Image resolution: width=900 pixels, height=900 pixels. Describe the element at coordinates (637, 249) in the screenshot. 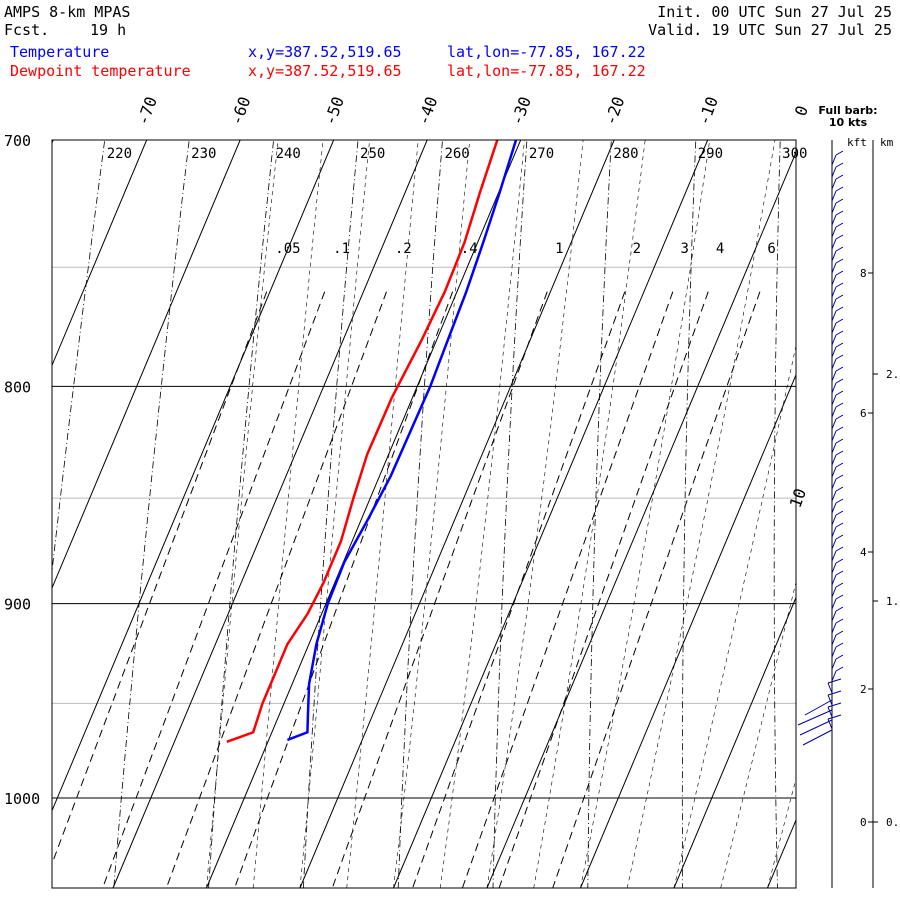

I see `mixing-ratio-label: 2` at that location.